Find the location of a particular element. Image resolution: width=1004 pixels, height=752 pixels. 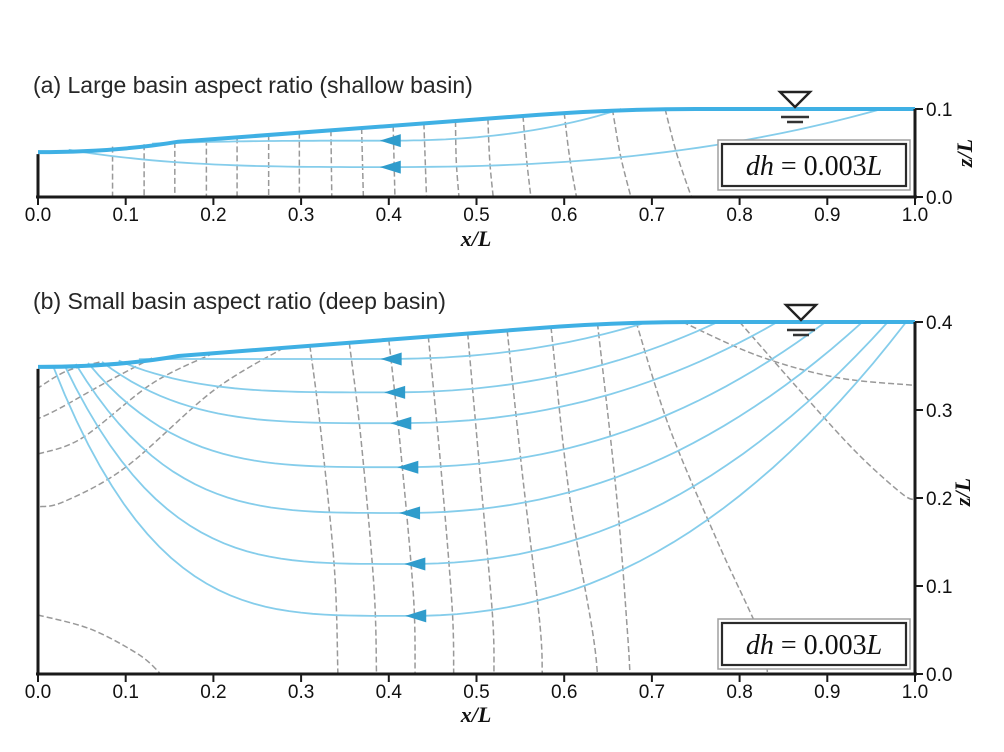

z-tick-label: 0.4 is located at coordinates (939, 323).